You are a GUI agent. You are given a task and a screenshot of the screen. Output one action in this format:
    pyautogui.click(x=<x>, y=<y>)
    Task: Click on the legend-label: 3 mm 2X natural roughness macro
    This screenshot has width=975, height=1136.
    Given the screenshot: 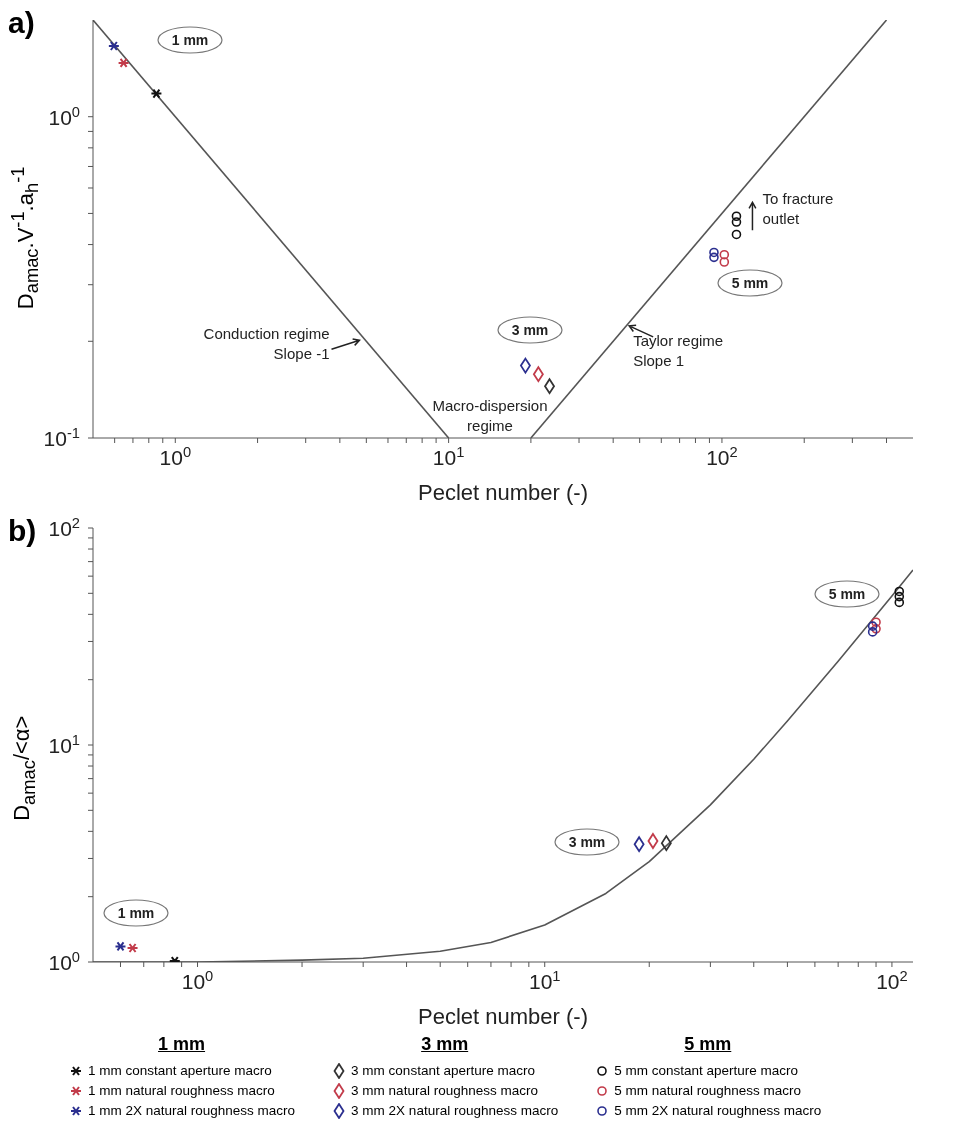 What is the action you would take?
    pyautogui.click(x=455, y=1111)
    